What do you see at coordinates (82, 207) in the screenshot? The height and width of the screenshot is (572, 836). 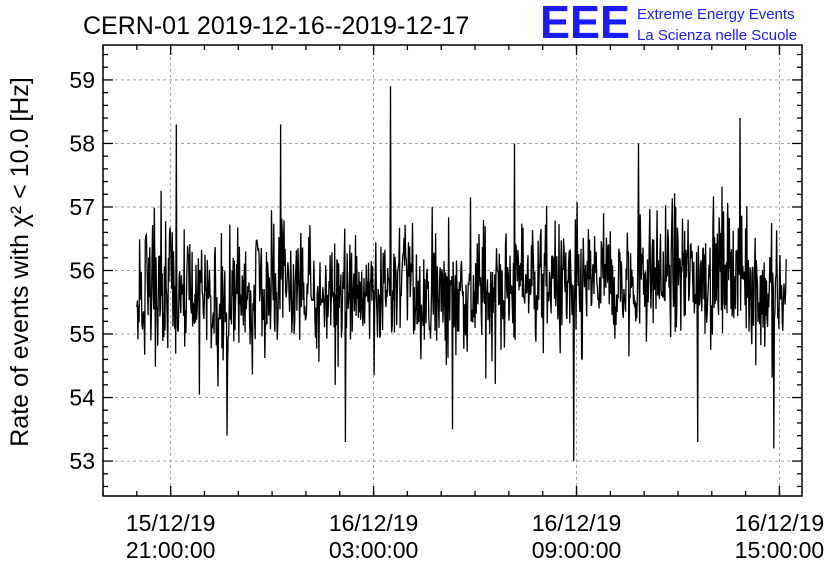 I see `y-tick-label: 57` at bounding box center [82, 207].